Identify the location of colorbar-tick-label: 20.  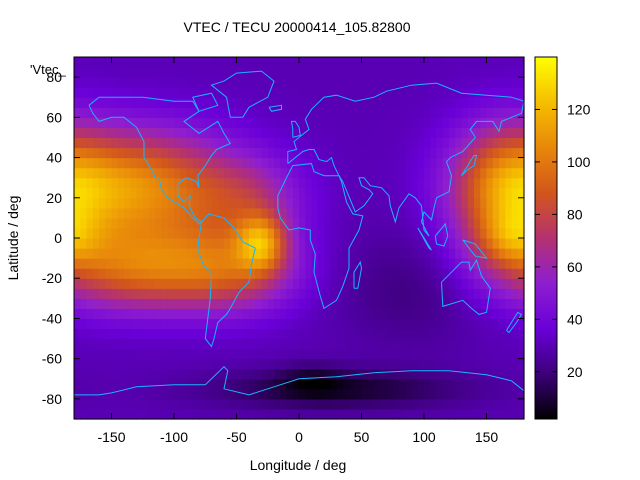
(575, 372).